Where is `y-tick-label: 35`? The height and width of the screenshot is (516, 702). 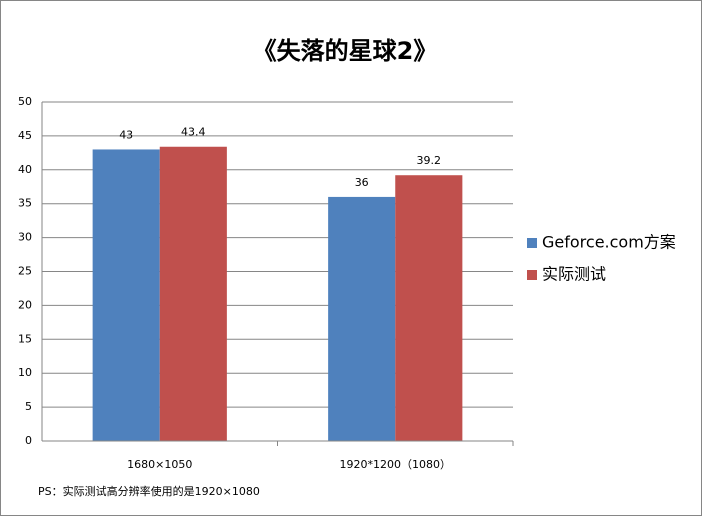 y-tick-label: 35 is located at coordinates (25, 203).